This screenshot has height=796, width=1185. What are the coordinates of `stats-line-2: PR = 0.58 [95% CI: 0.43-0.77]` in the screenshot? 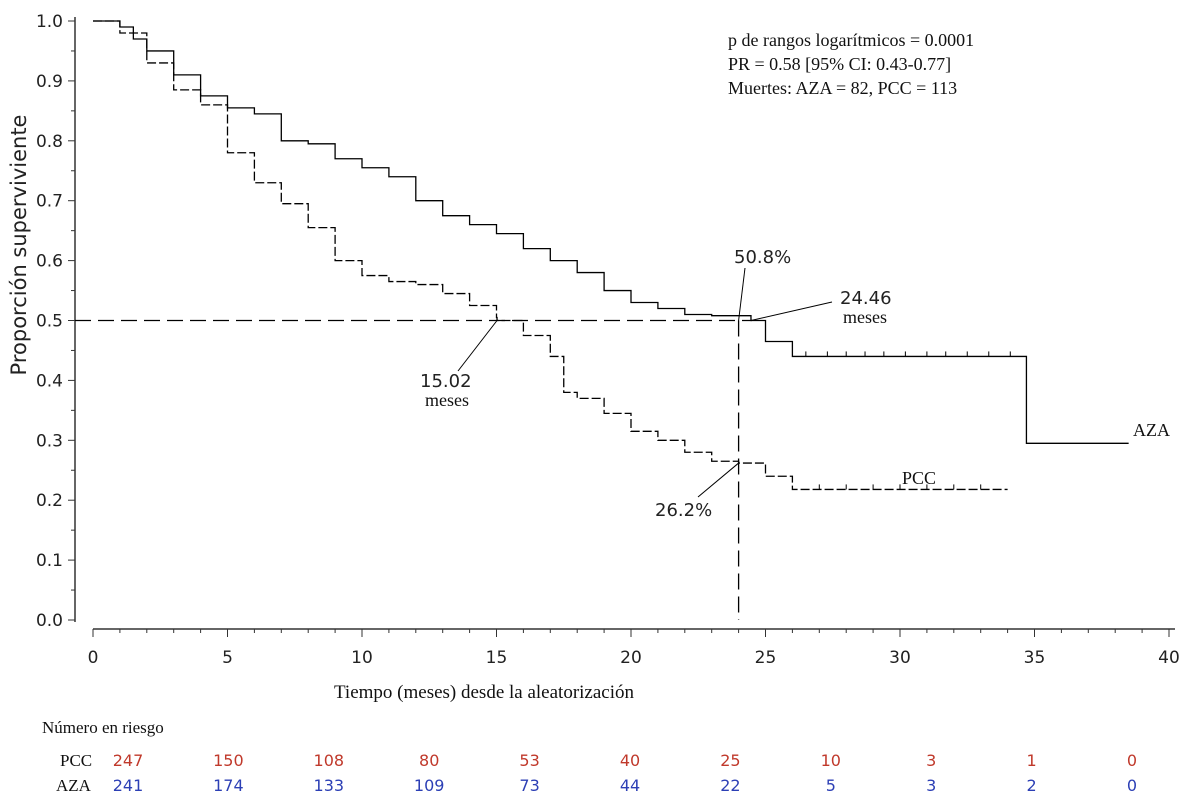 It's located at (839, 64).